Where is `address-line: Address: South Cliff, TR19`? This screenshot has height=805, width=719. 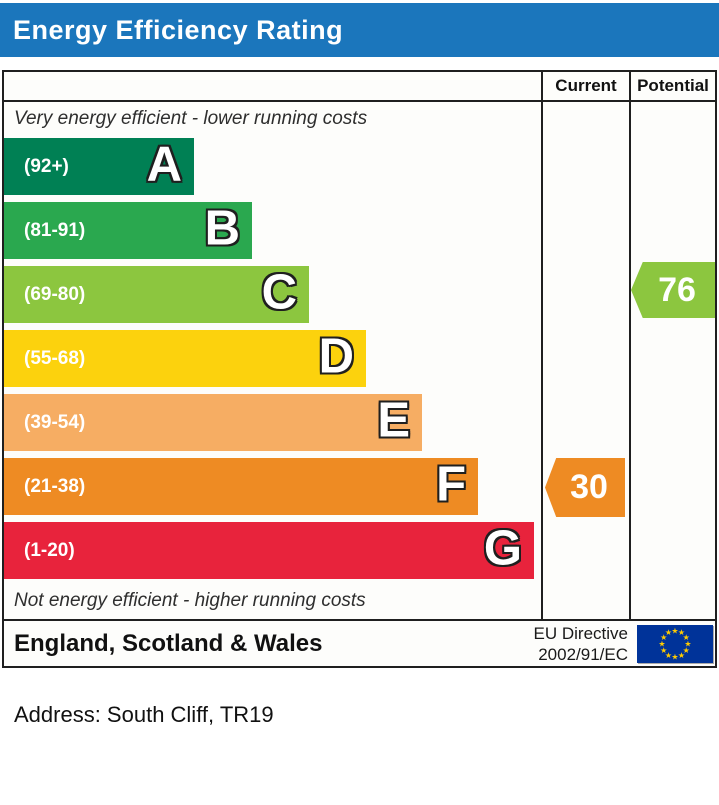
address-line: Address: South Cliff, TR19 is located at coordinates (144, 714).